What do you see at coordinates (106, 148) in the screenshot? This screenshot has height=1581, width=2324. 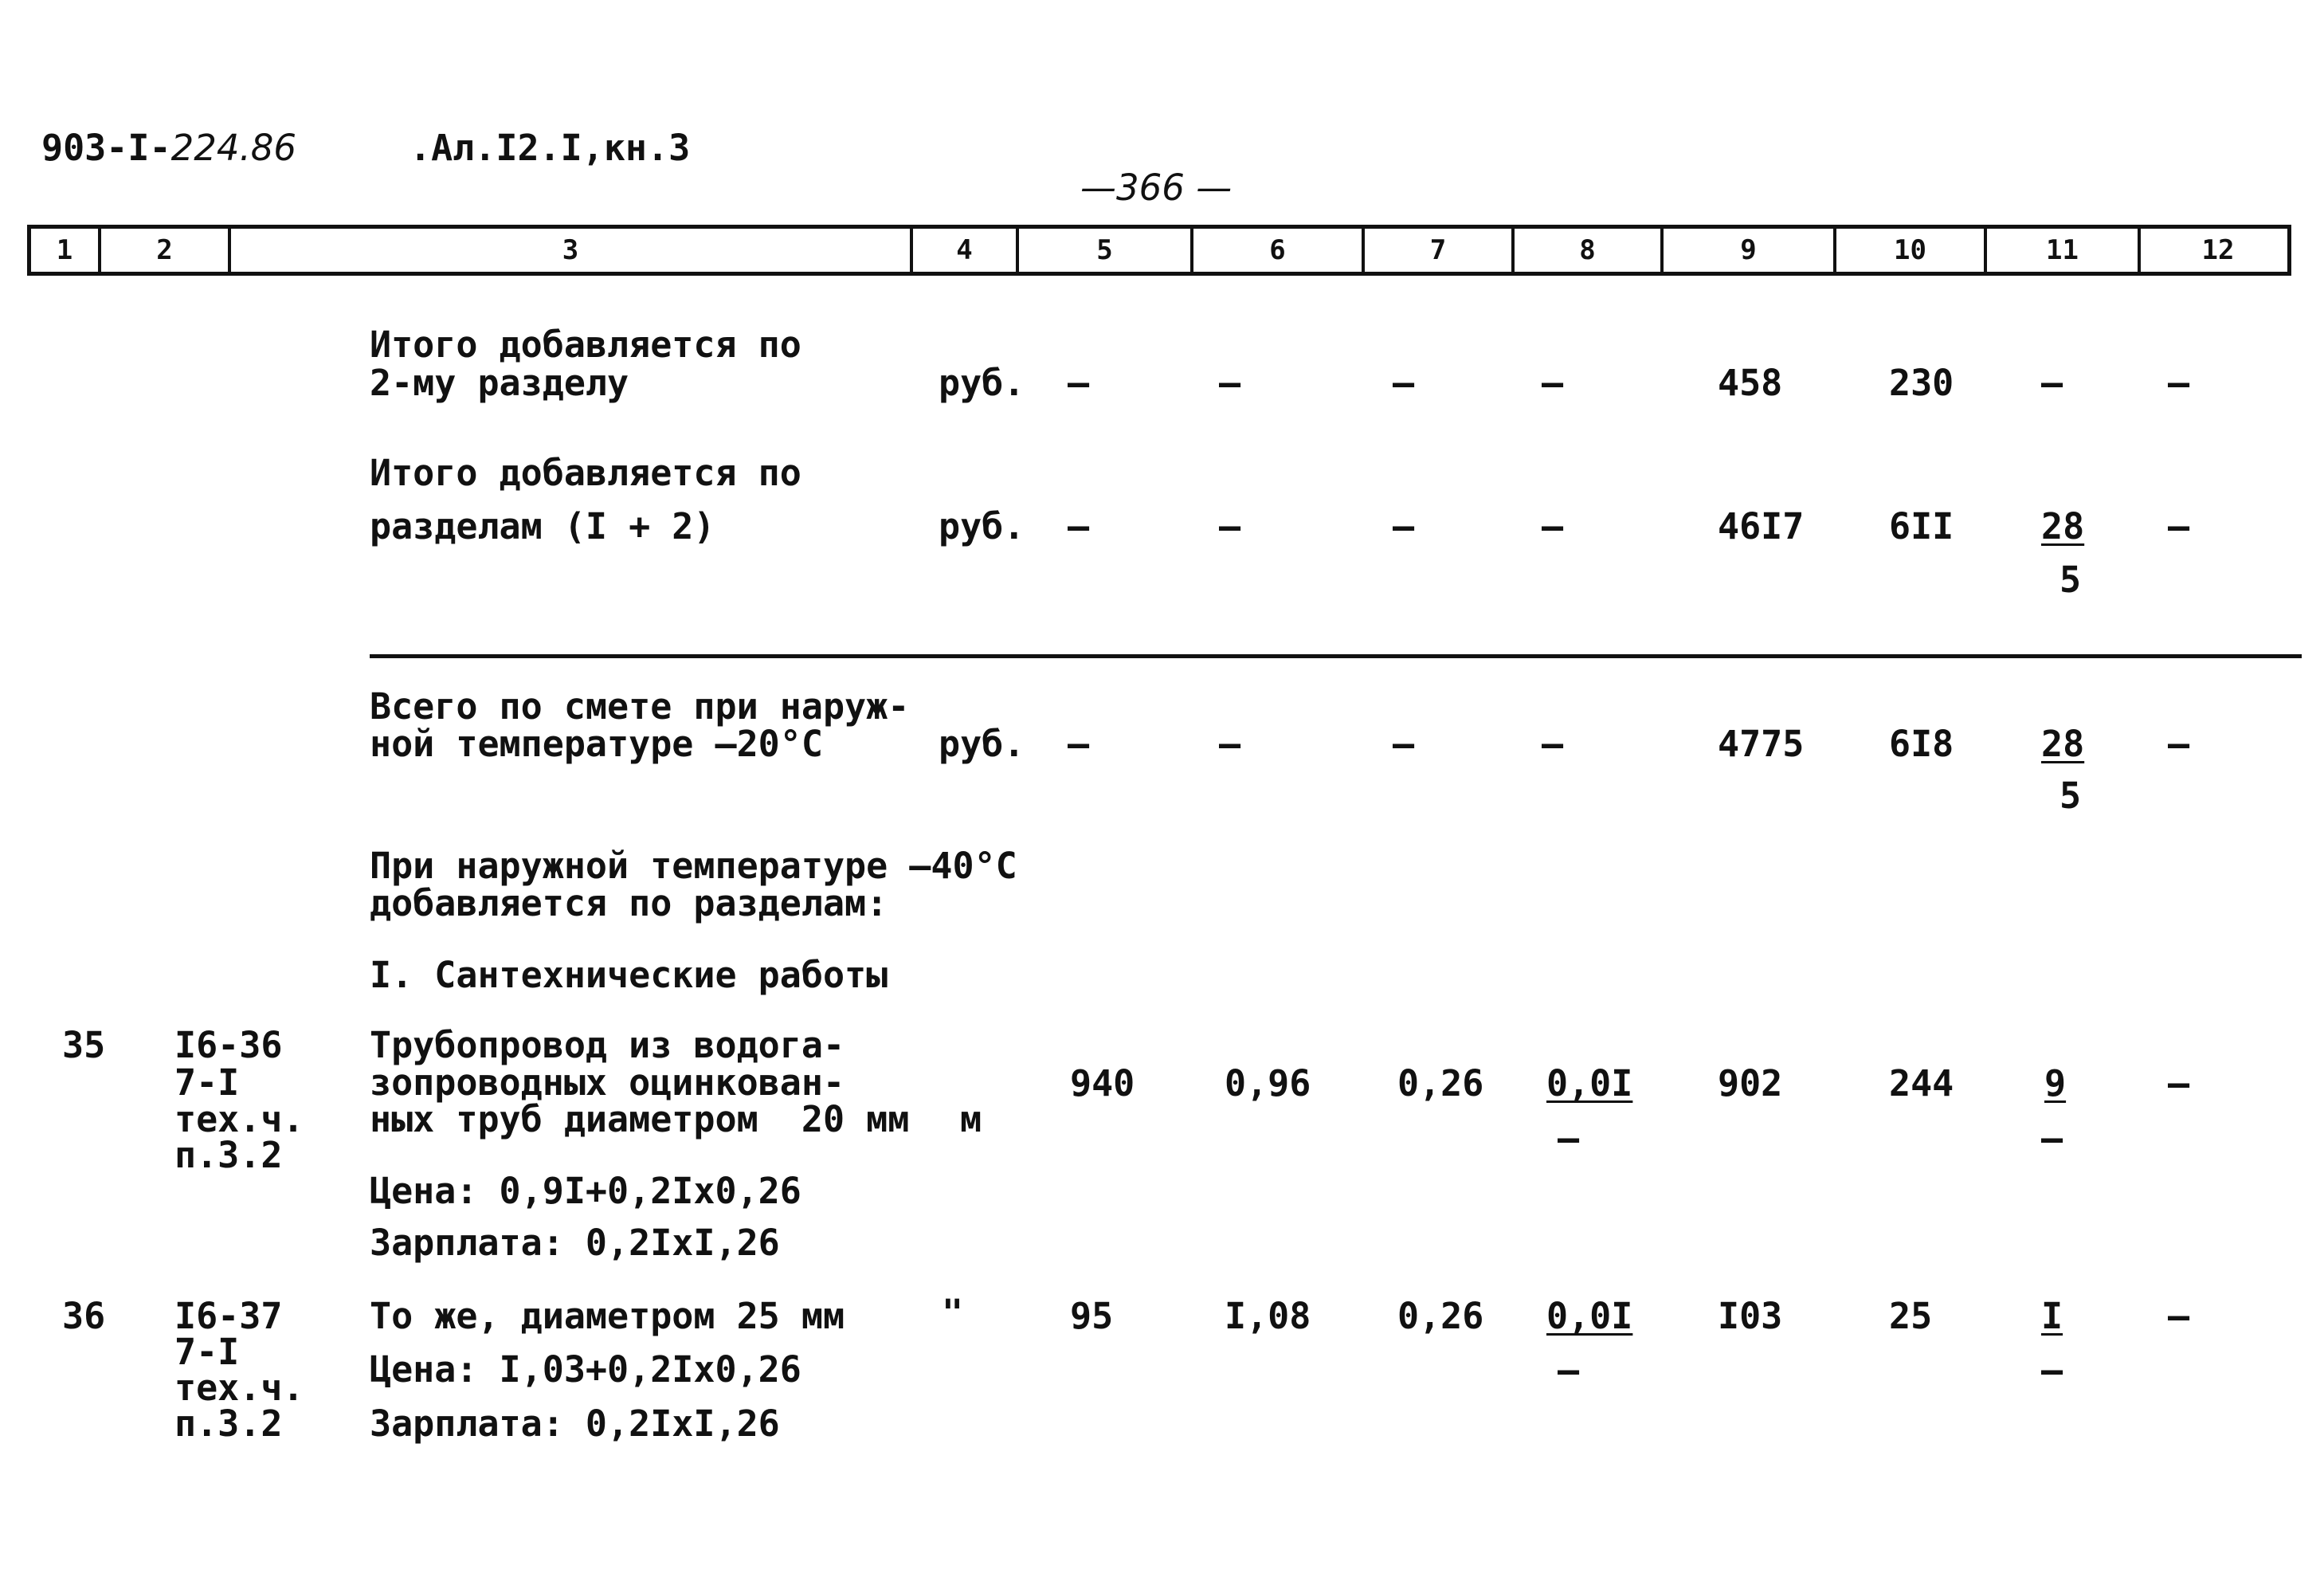 I see `doc-code-prefix: 903-I-` at bounding box center [106, 148].